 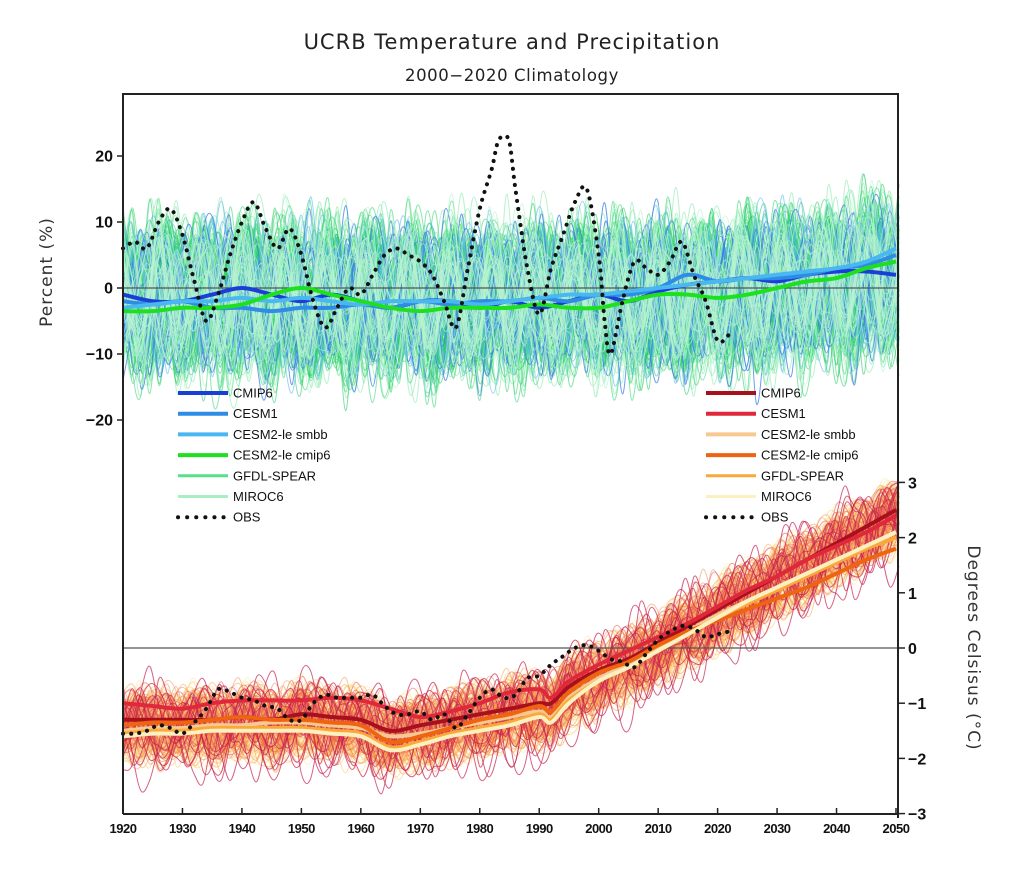 What do you see at coordinates (836, 828) in the screenshot?
I see `x-tick-label: 2040` at bounding box center [836, 828].